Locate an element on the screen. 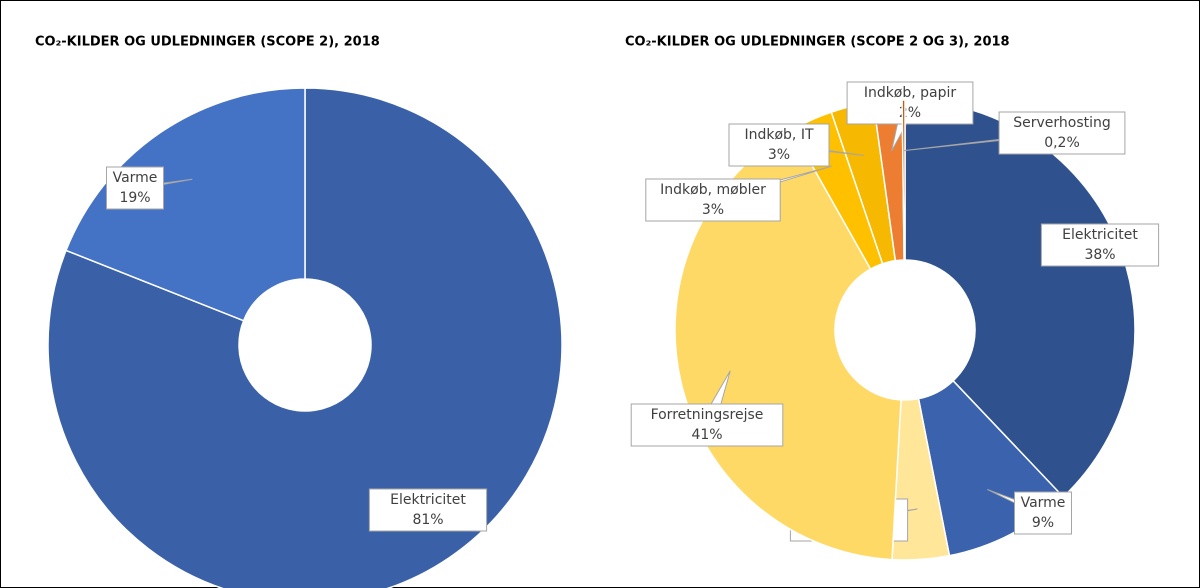 Image resolution: width=1200 pixels, height=588 pixels. data-label-name: Forretningsrejse is located at coordinates (707, 415).